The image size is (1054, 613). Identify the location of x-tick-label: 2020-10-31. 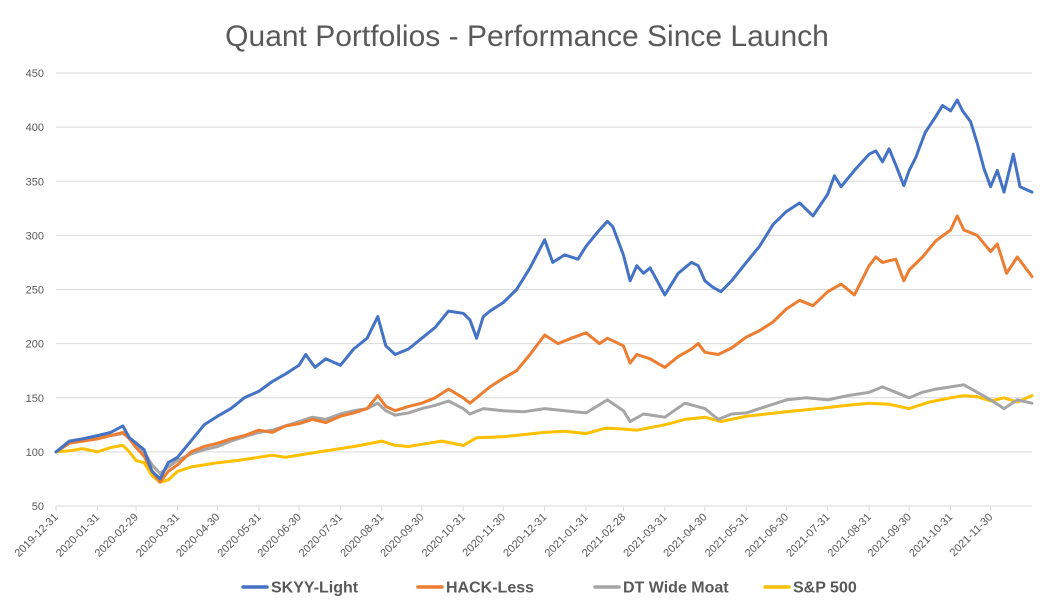
(444, 535).